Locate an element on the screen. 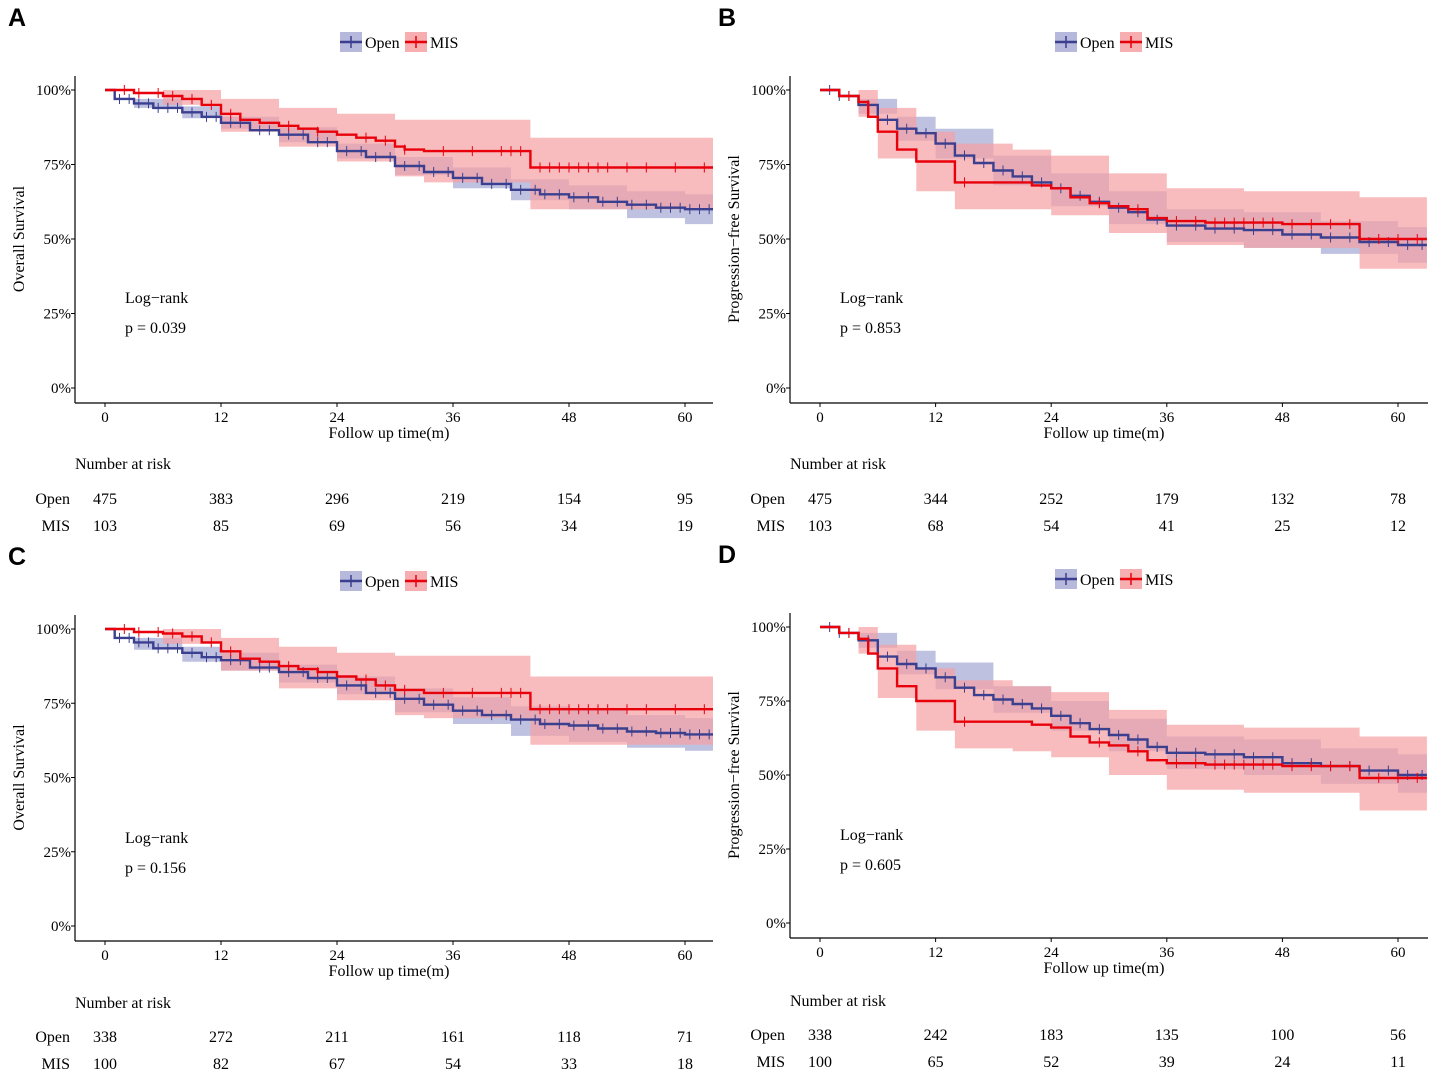 This screenshot has width=1429, height=1071. risk-count: 296 is located at coordinates (337, 499).